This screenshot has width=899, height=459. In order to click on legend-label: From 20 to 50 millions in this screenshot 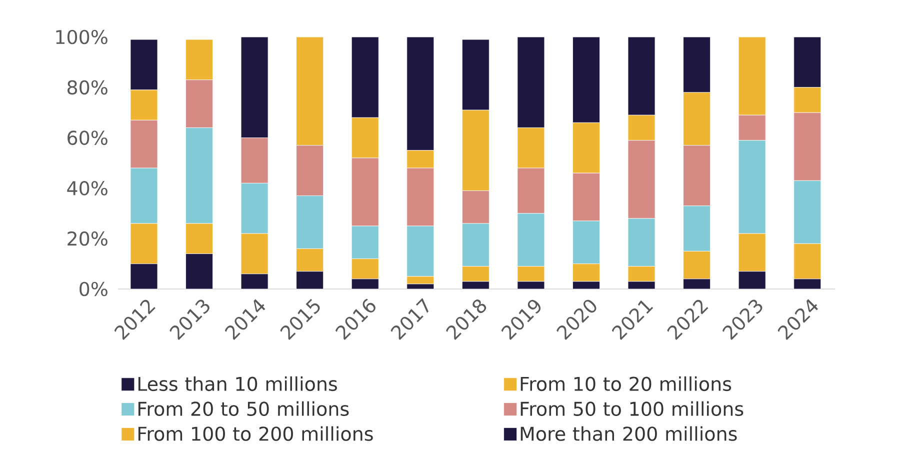, I will do `click(243, 408)`.